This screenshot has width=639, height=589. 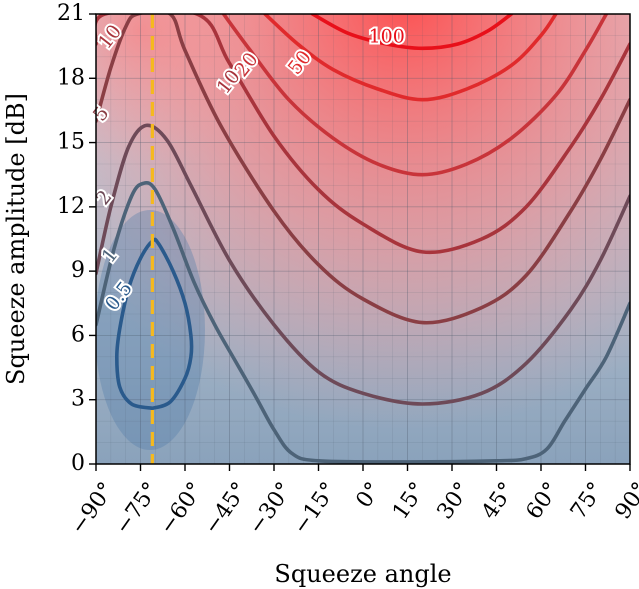 What do you see at coordinates (78, 270) in the screenshot?
I see `y-tick-label: 9` at bounding box center [78, 270].